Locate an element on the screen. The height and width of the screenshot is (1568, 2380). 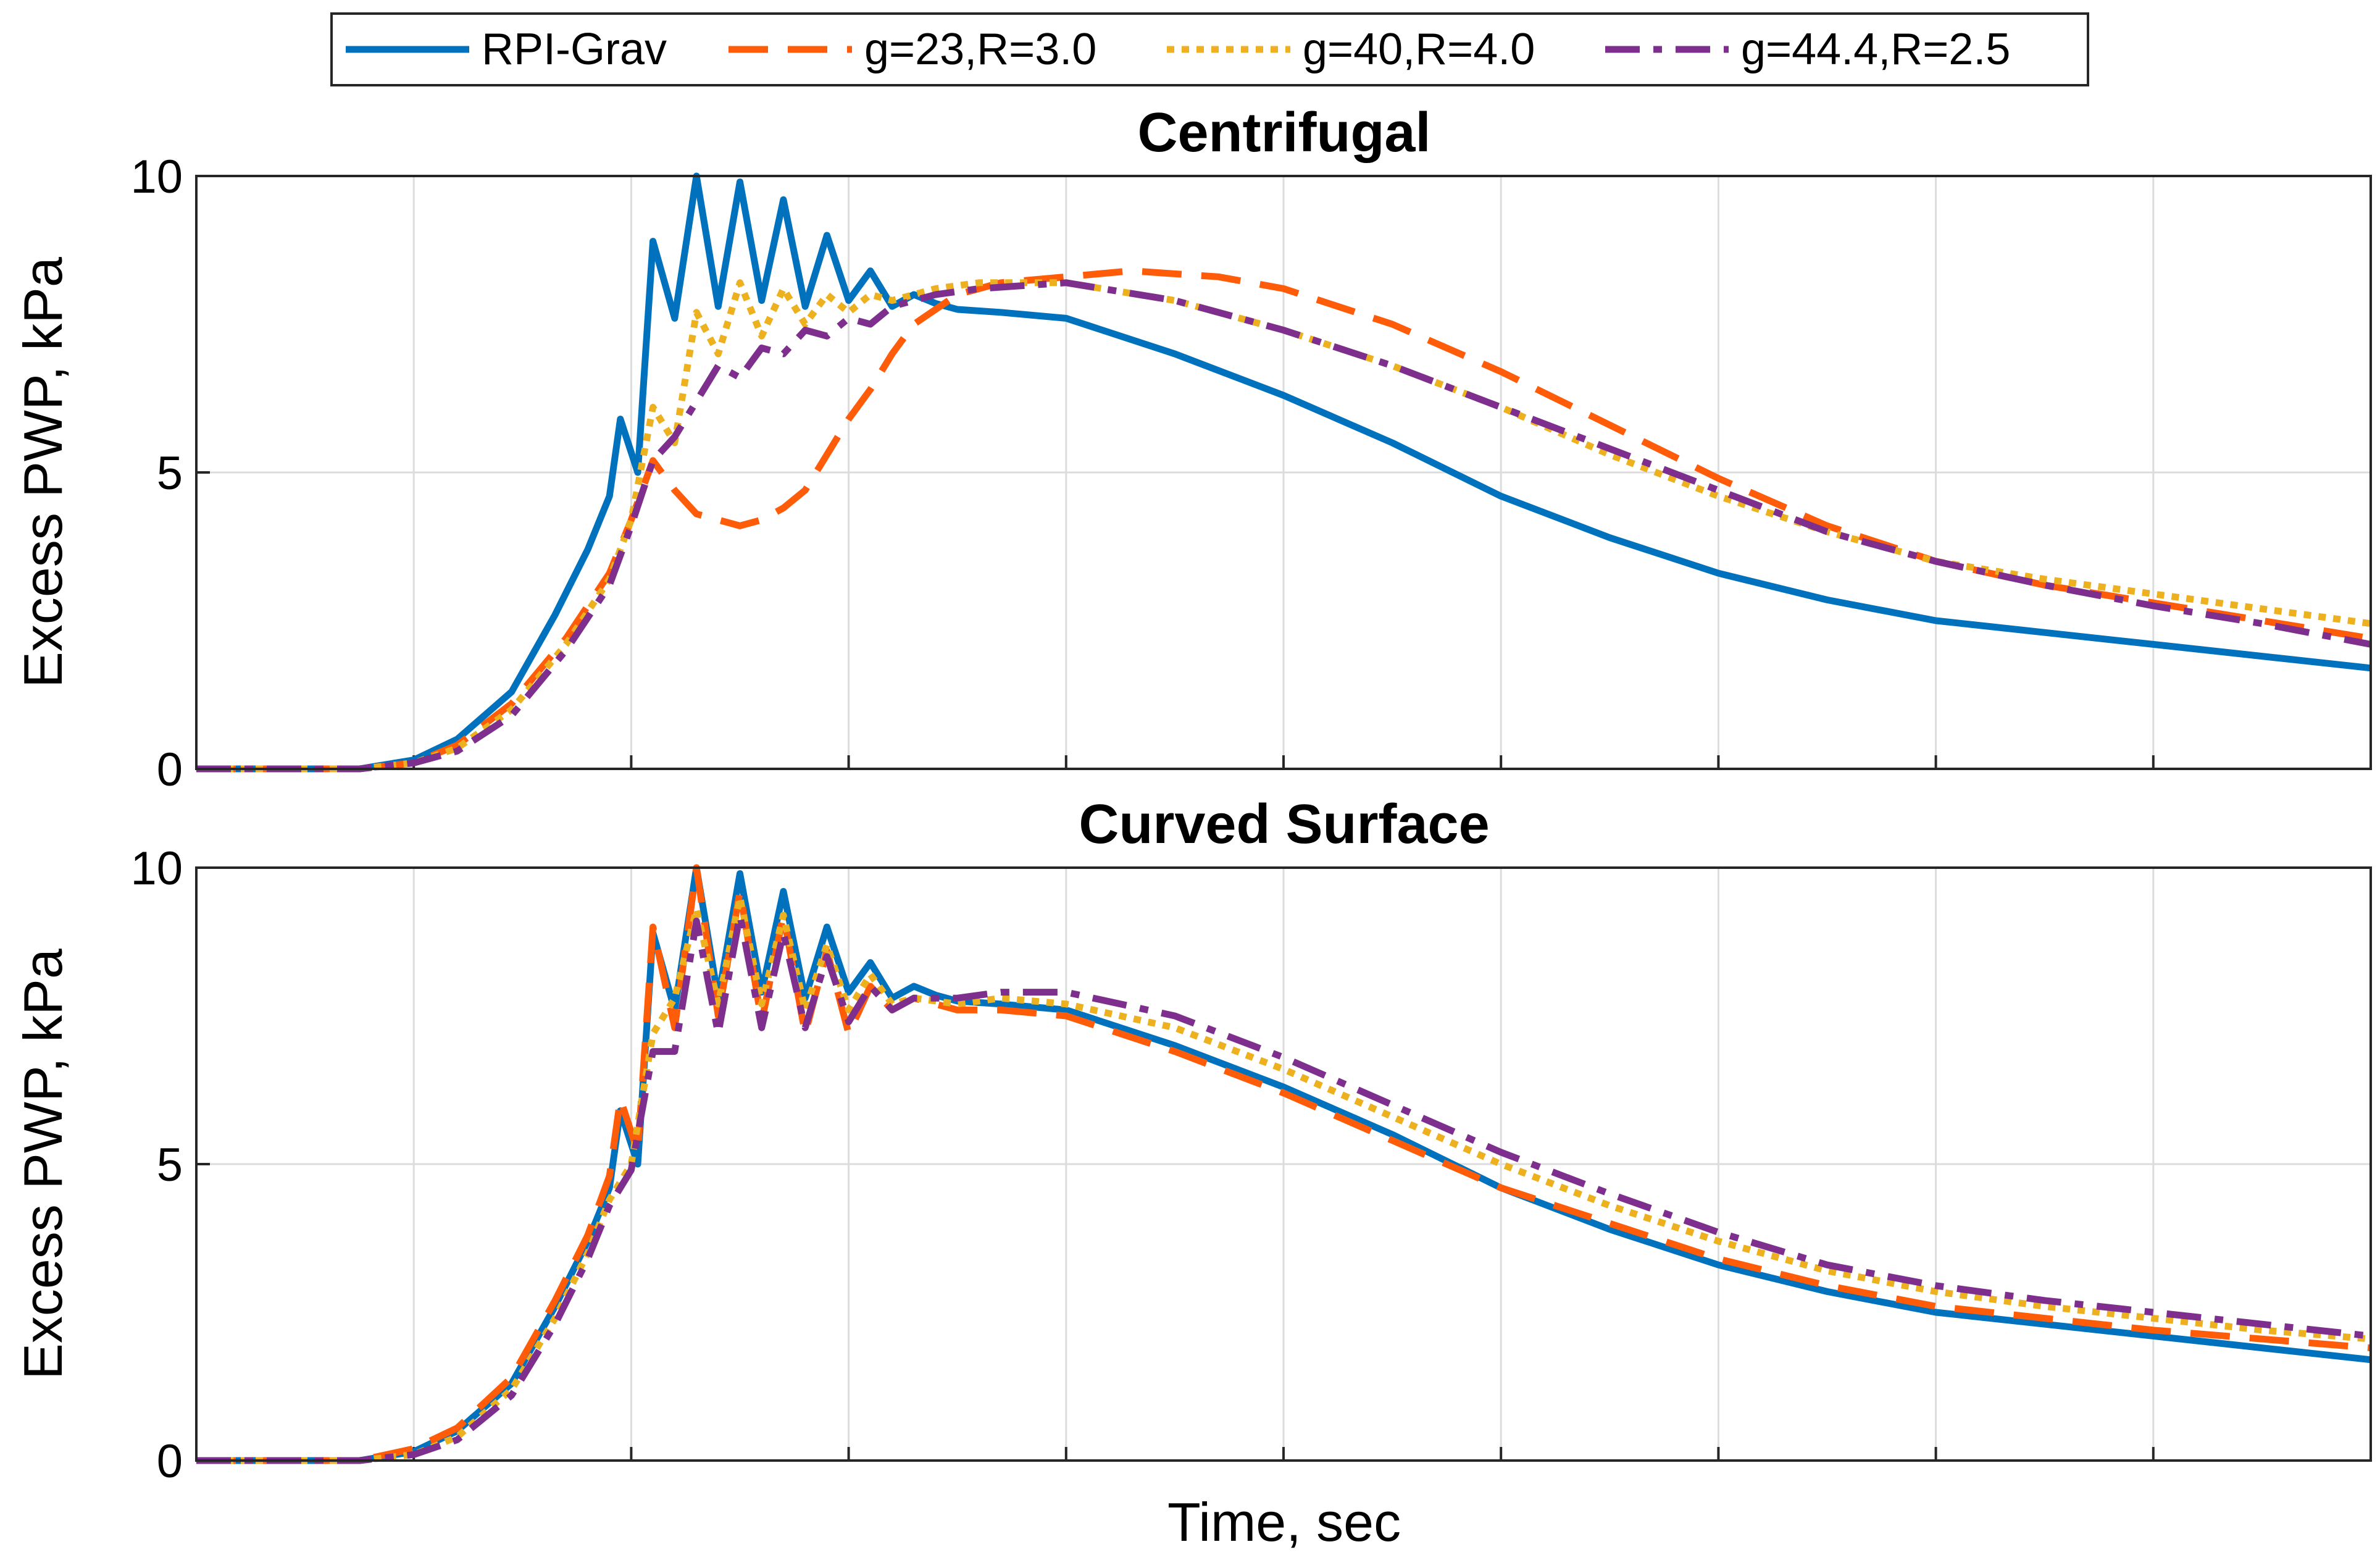
centrifugal-y-tick-label: 10 is located at coordinates (156, 177).